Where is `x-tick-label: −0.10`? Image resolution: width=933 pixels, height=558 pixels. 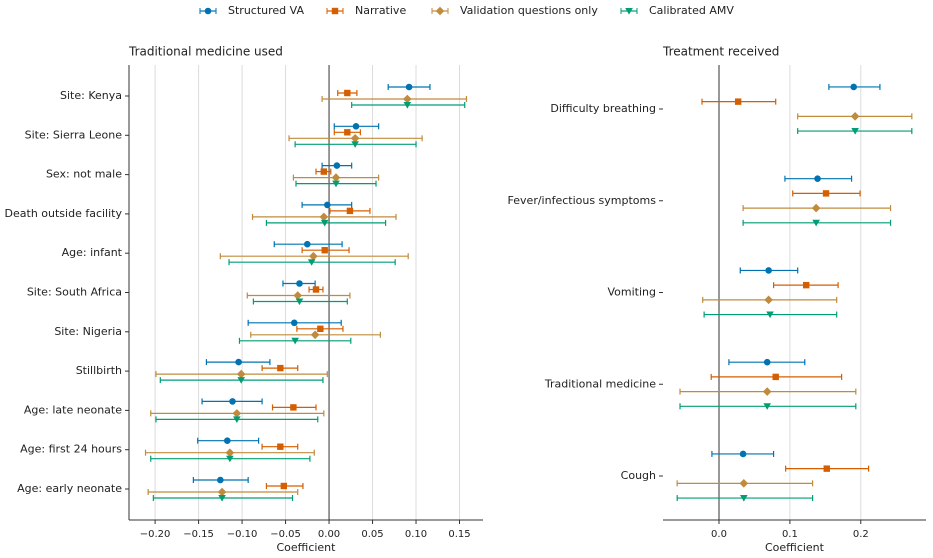 x-tick-label: −0.10 is located at coordinates (242, 534).